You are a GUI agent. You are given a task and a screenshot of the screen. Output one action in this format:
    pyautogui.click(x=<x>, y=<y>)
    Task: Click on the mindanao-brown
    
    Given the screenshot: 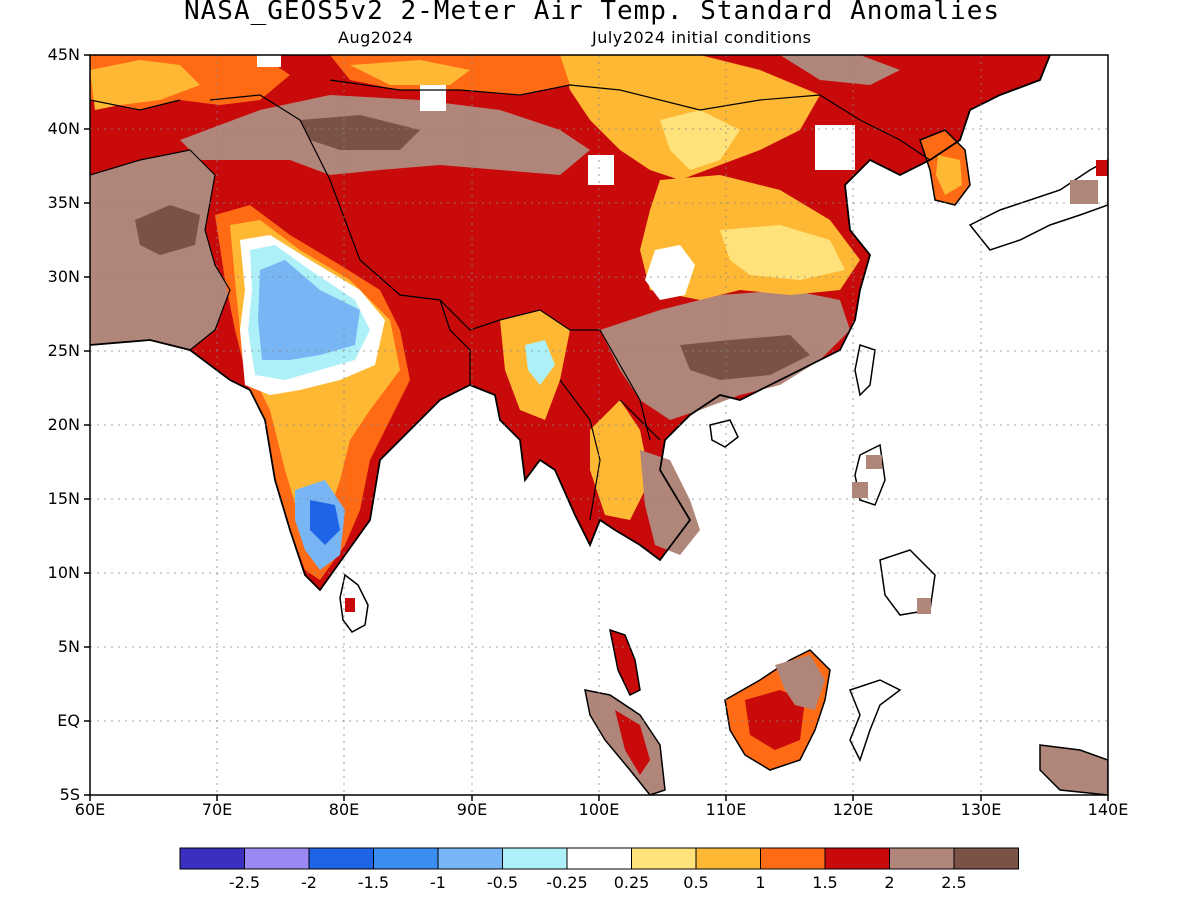 What is the action you would take?
    pyautogui.click(x=924, y=606)
    